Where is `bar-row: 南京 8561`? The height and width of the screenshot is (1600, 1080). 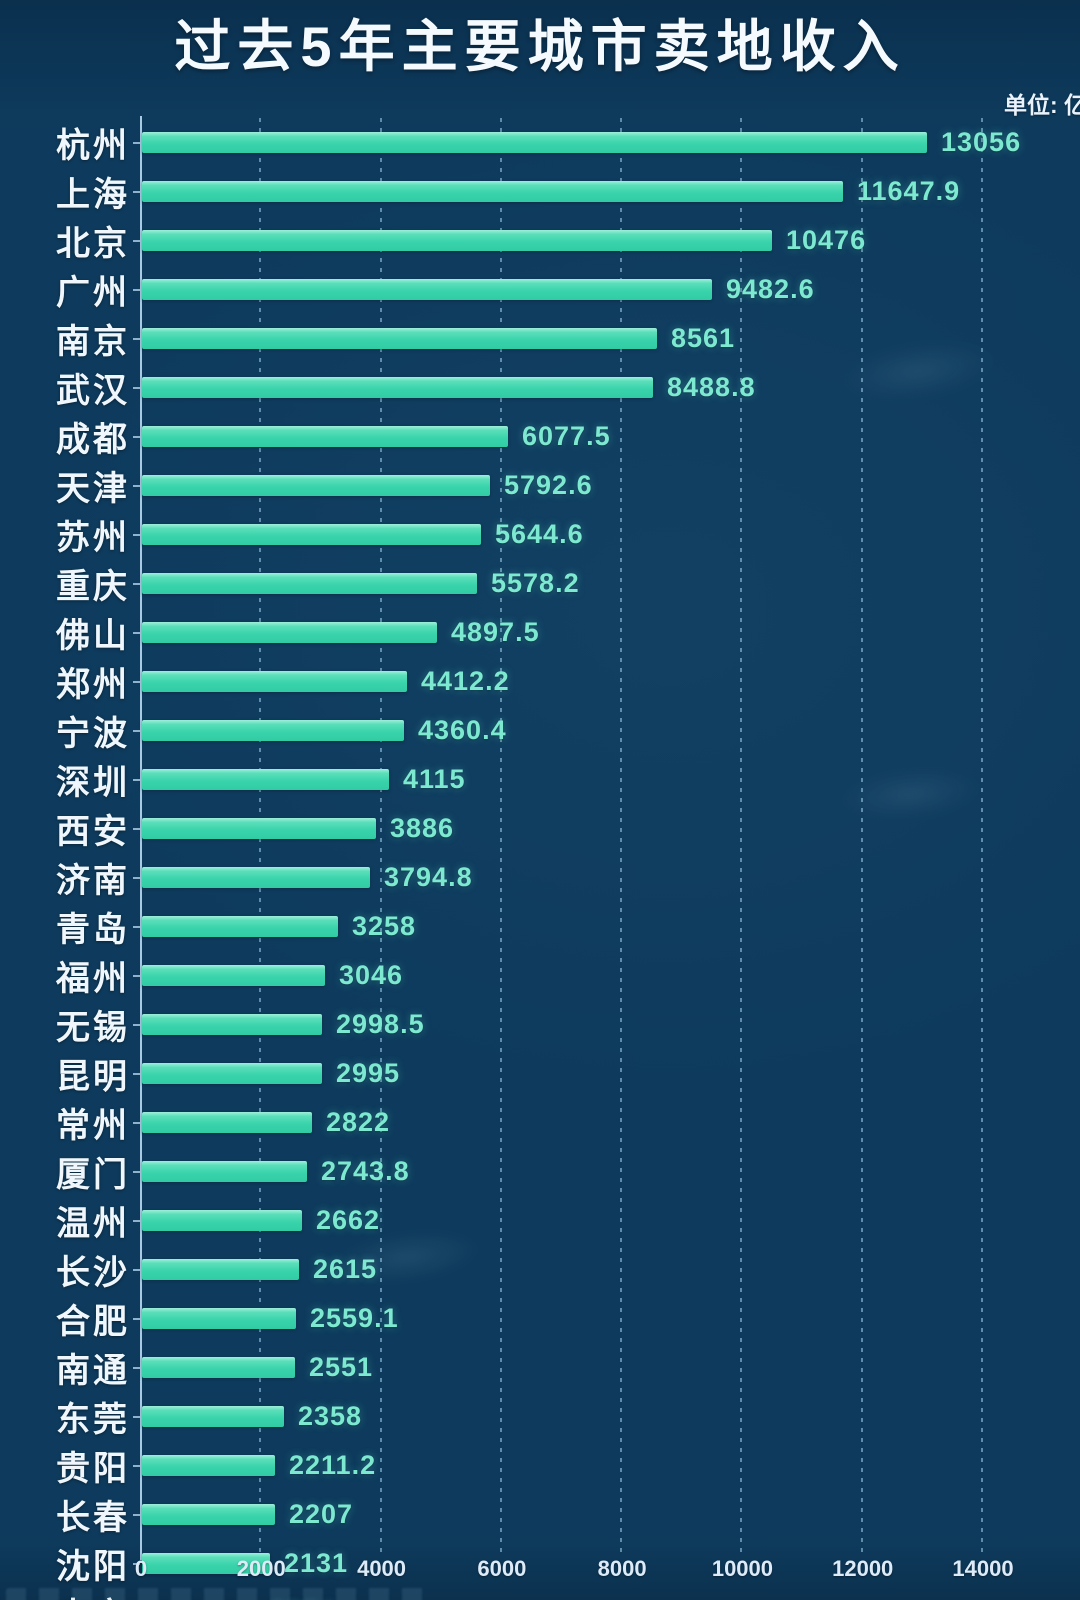
bar-row: 南京 8561 is located at coordinates (540, 338).